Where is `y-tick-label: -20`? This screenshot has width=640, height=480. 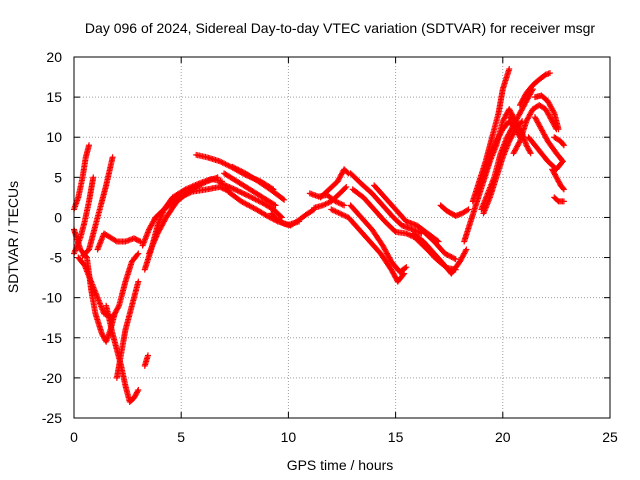
y-tick-label: -20 is located at coordinates (52, 378).